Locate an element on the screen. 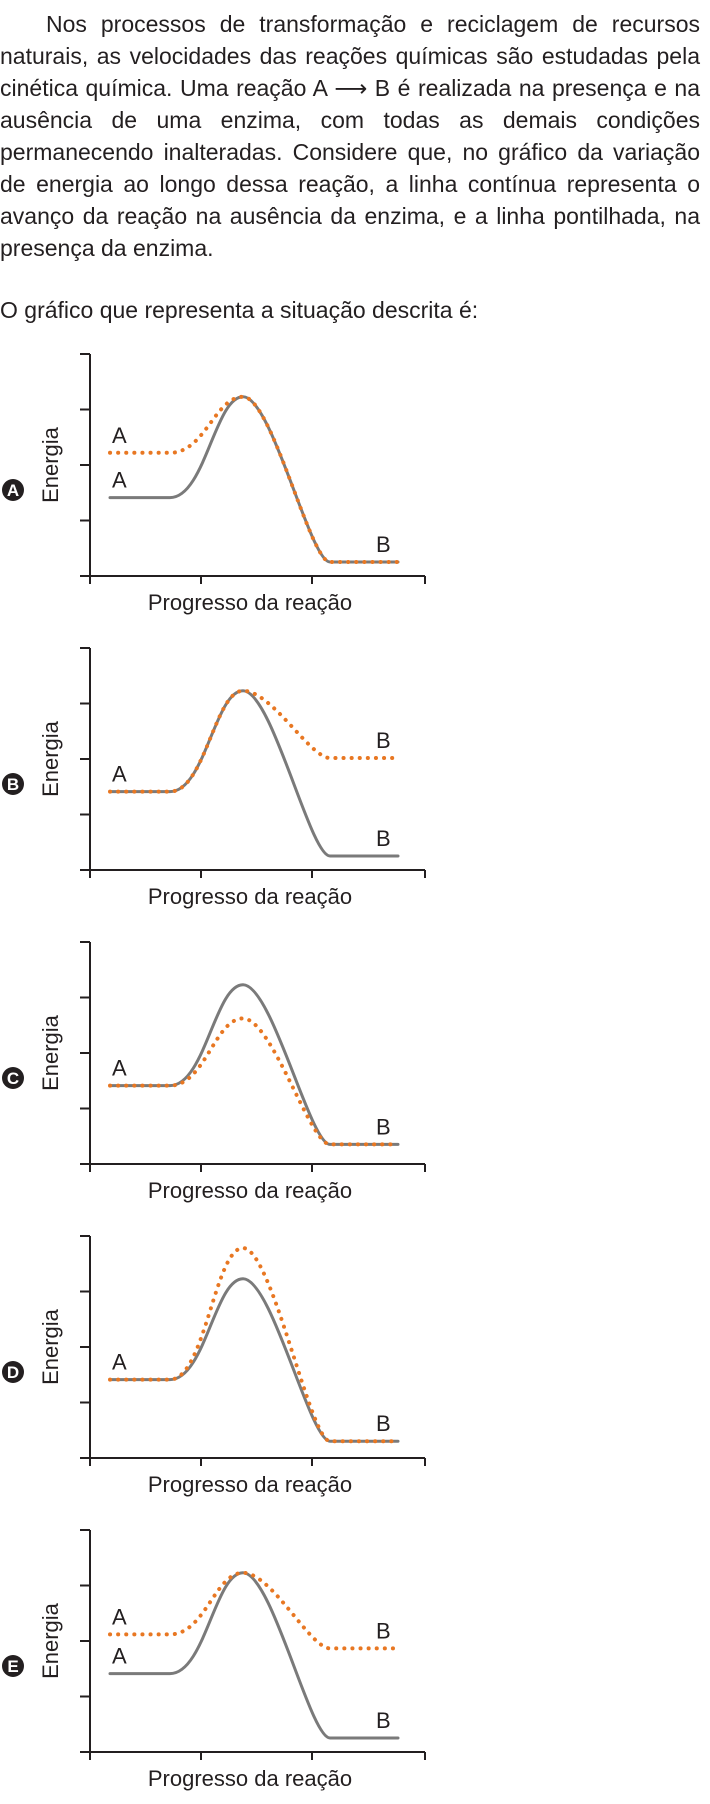 The image size is (710, 1804). option-letter: A is located at coordinates (13, 490).